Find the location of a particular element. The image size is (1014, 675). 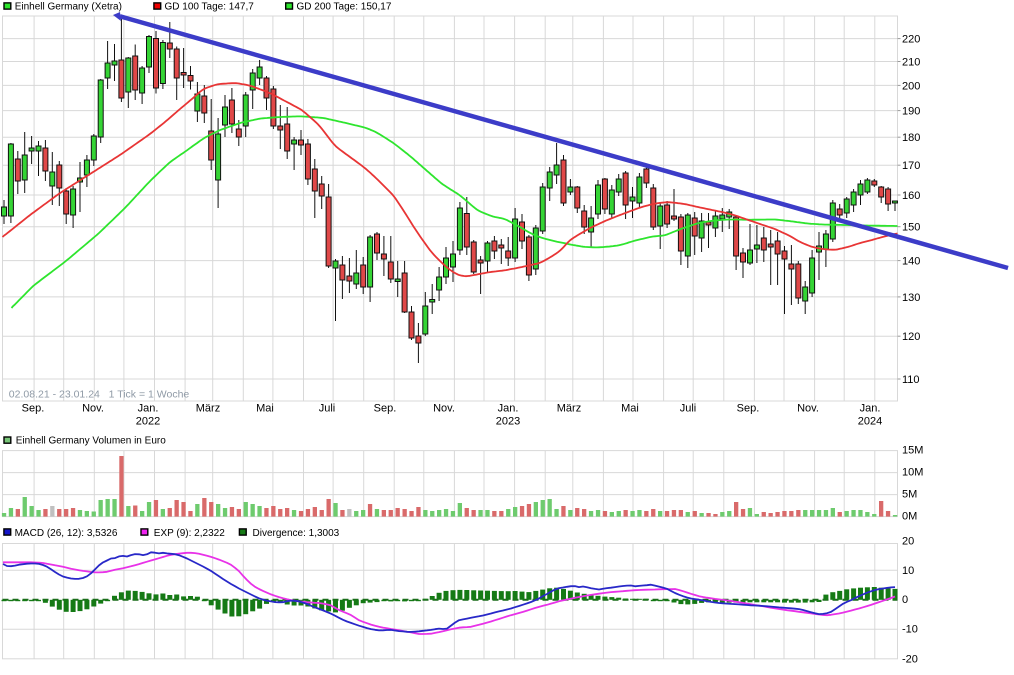

svg-text:02.08.21 - 23.01.24 1 Tick =: 02.08.21 - 23.01.24 1 Tick = 1 Woche is located at coordinates (99, 395).